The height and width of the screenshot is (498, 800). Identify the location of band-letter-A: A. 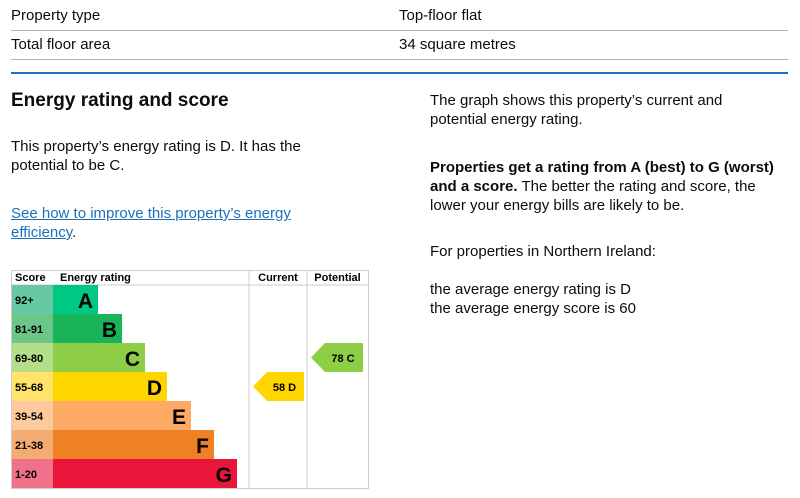
(85, 301).